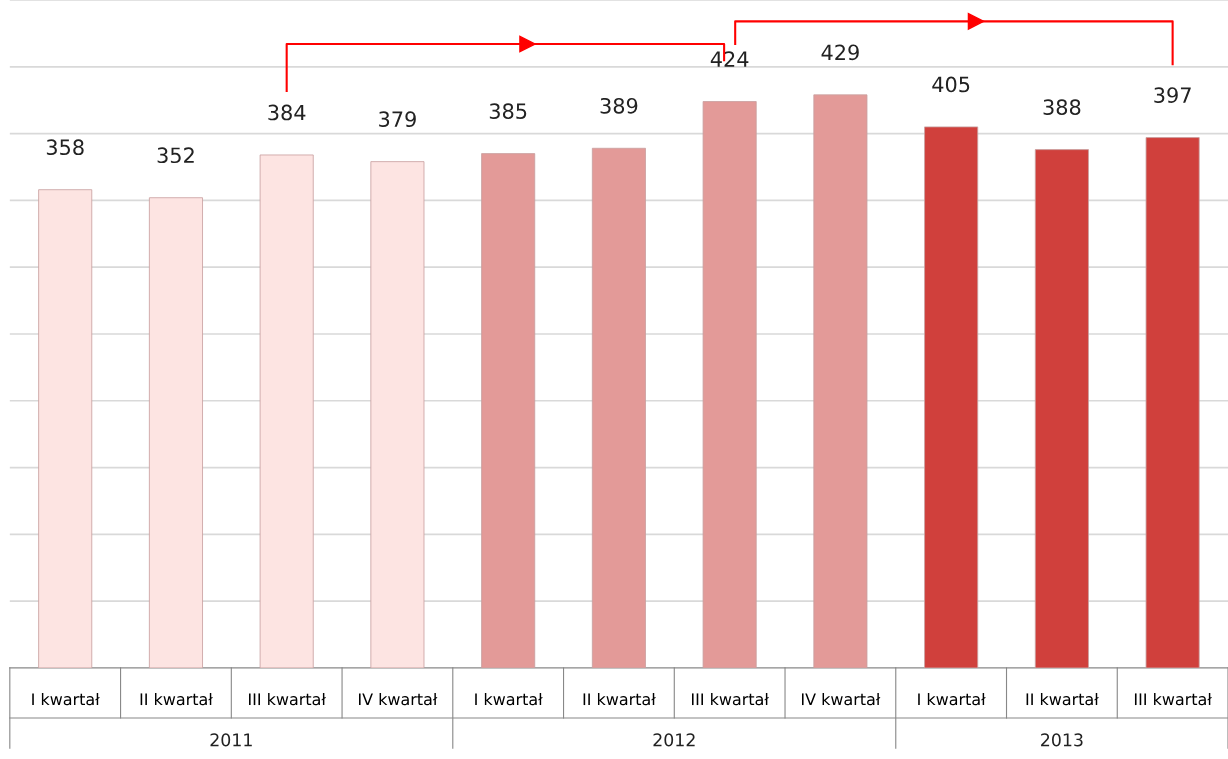  I want to click on data-label: 388, so click(1062, 107).